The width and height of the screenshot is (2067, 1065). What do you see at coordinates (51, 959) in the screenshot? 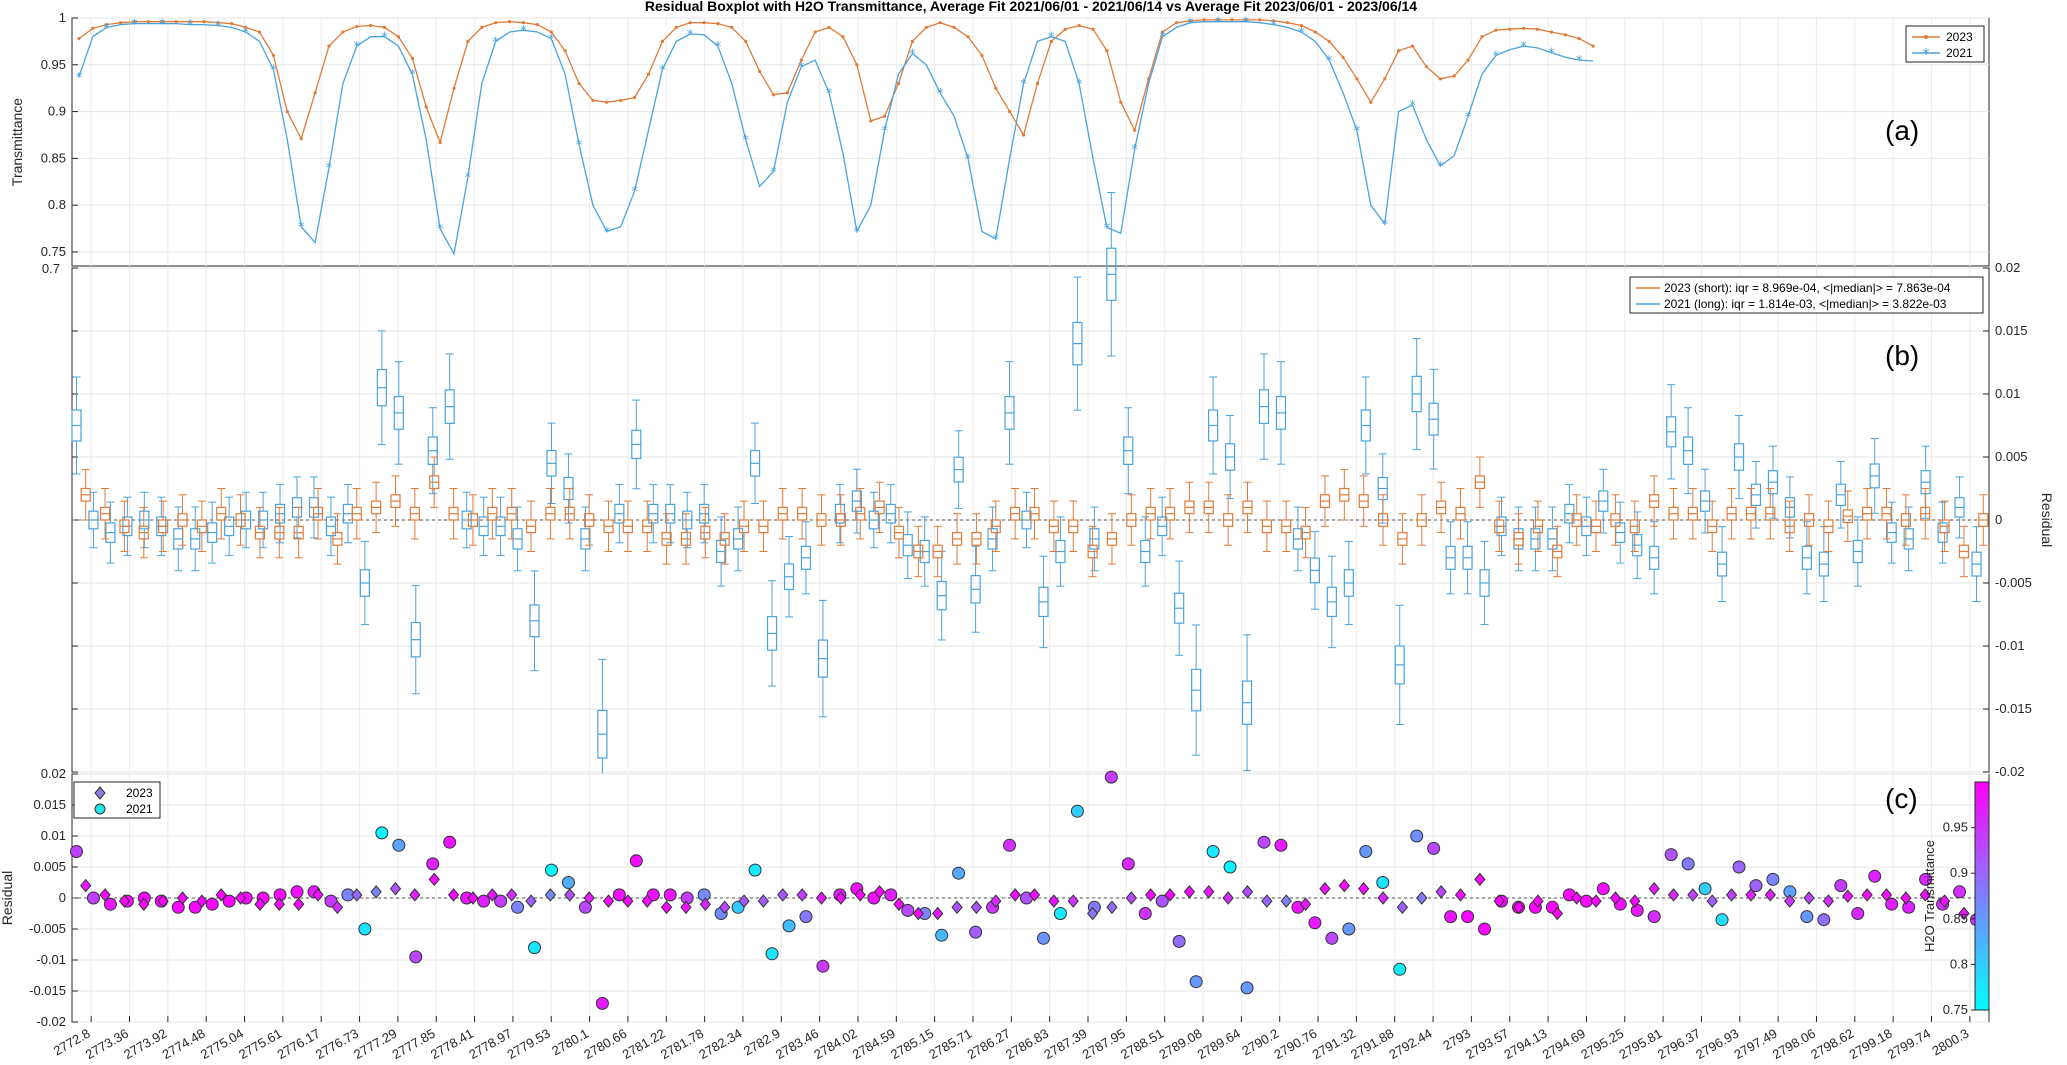
I see `scatter-ytick: -0.01` at bounding box center [51, 959].